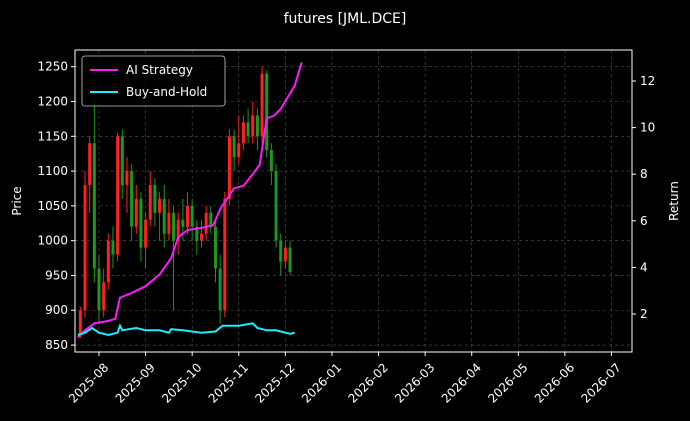 The height and width of the screenshot is (421, 690). I want to click on x-tick-label: 2026-06, so click(554, 382).